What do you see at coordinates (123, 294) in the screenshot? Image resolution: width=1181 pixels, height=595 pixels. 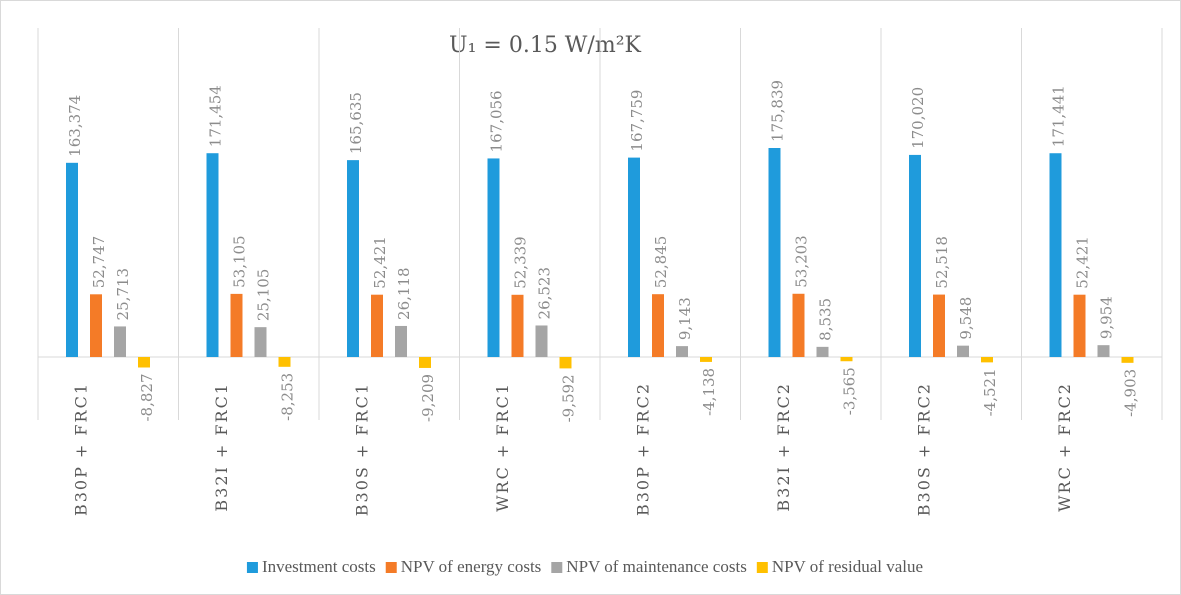 I see `value-label: 25,713` at bounding box center [123, 294].